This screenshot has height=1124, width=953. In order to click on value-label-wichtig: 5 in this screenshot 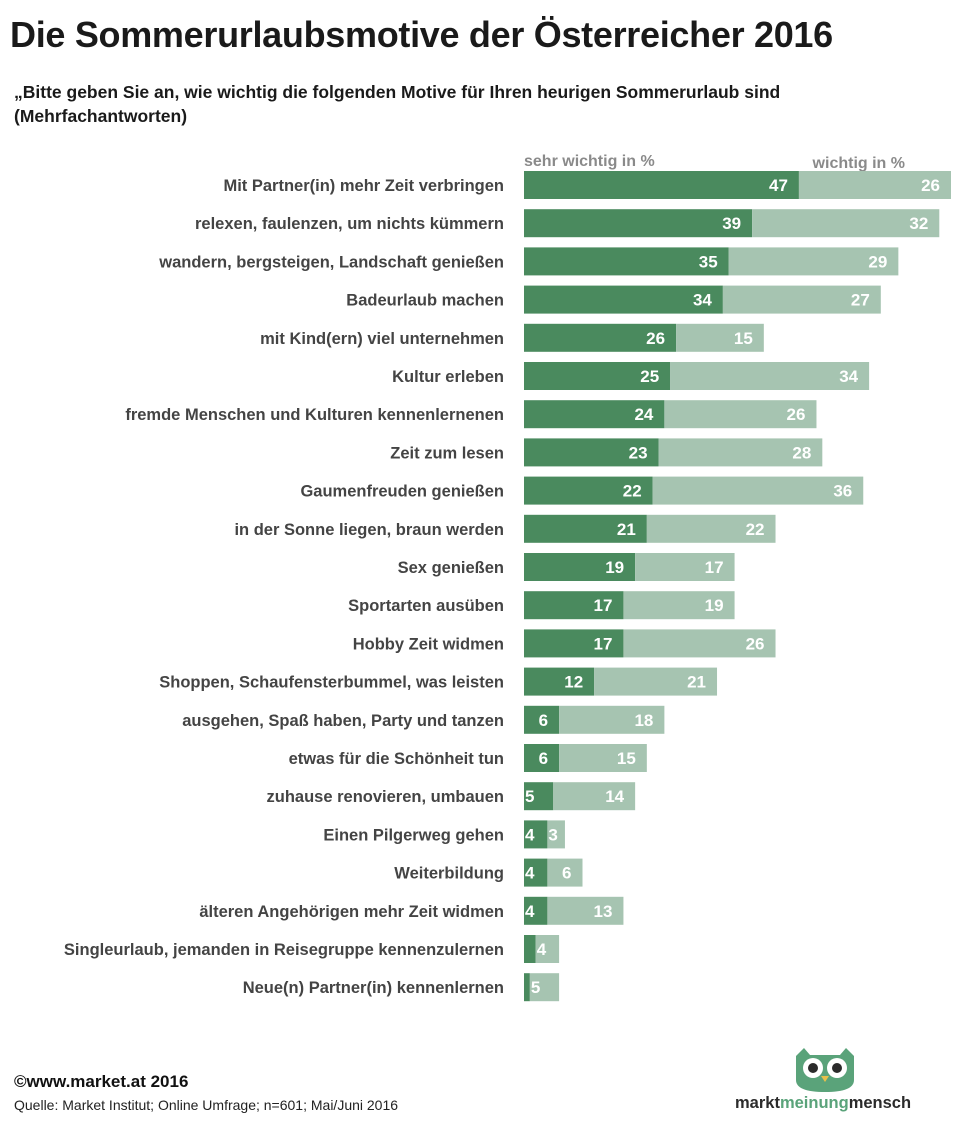, I will do `click(535, 987)`.